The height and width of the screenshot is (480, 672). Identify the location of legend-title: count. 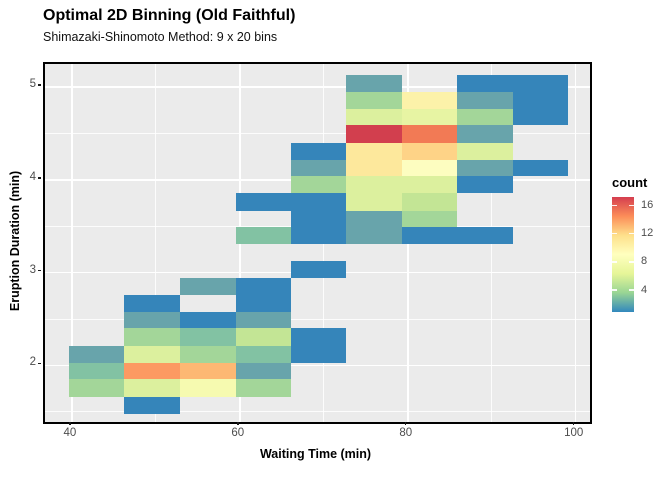
(630, 182).